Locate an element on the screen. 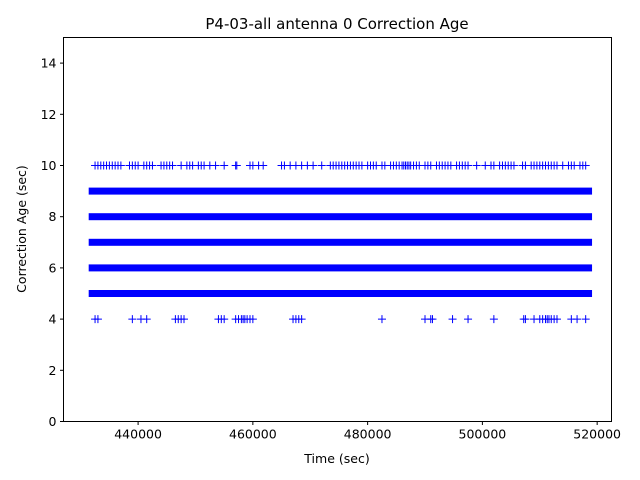  x-tick-label: 480000 is located at coordinates (368, 434).